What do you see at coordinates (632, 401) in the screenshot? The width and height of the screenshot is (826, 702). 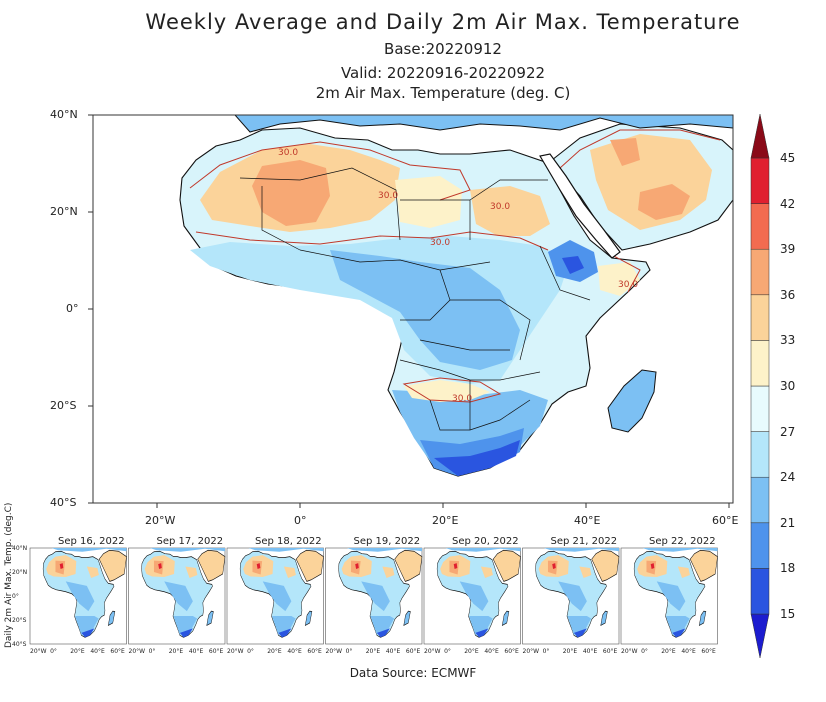 I see `madagascar` at bounding box center [632, 401].